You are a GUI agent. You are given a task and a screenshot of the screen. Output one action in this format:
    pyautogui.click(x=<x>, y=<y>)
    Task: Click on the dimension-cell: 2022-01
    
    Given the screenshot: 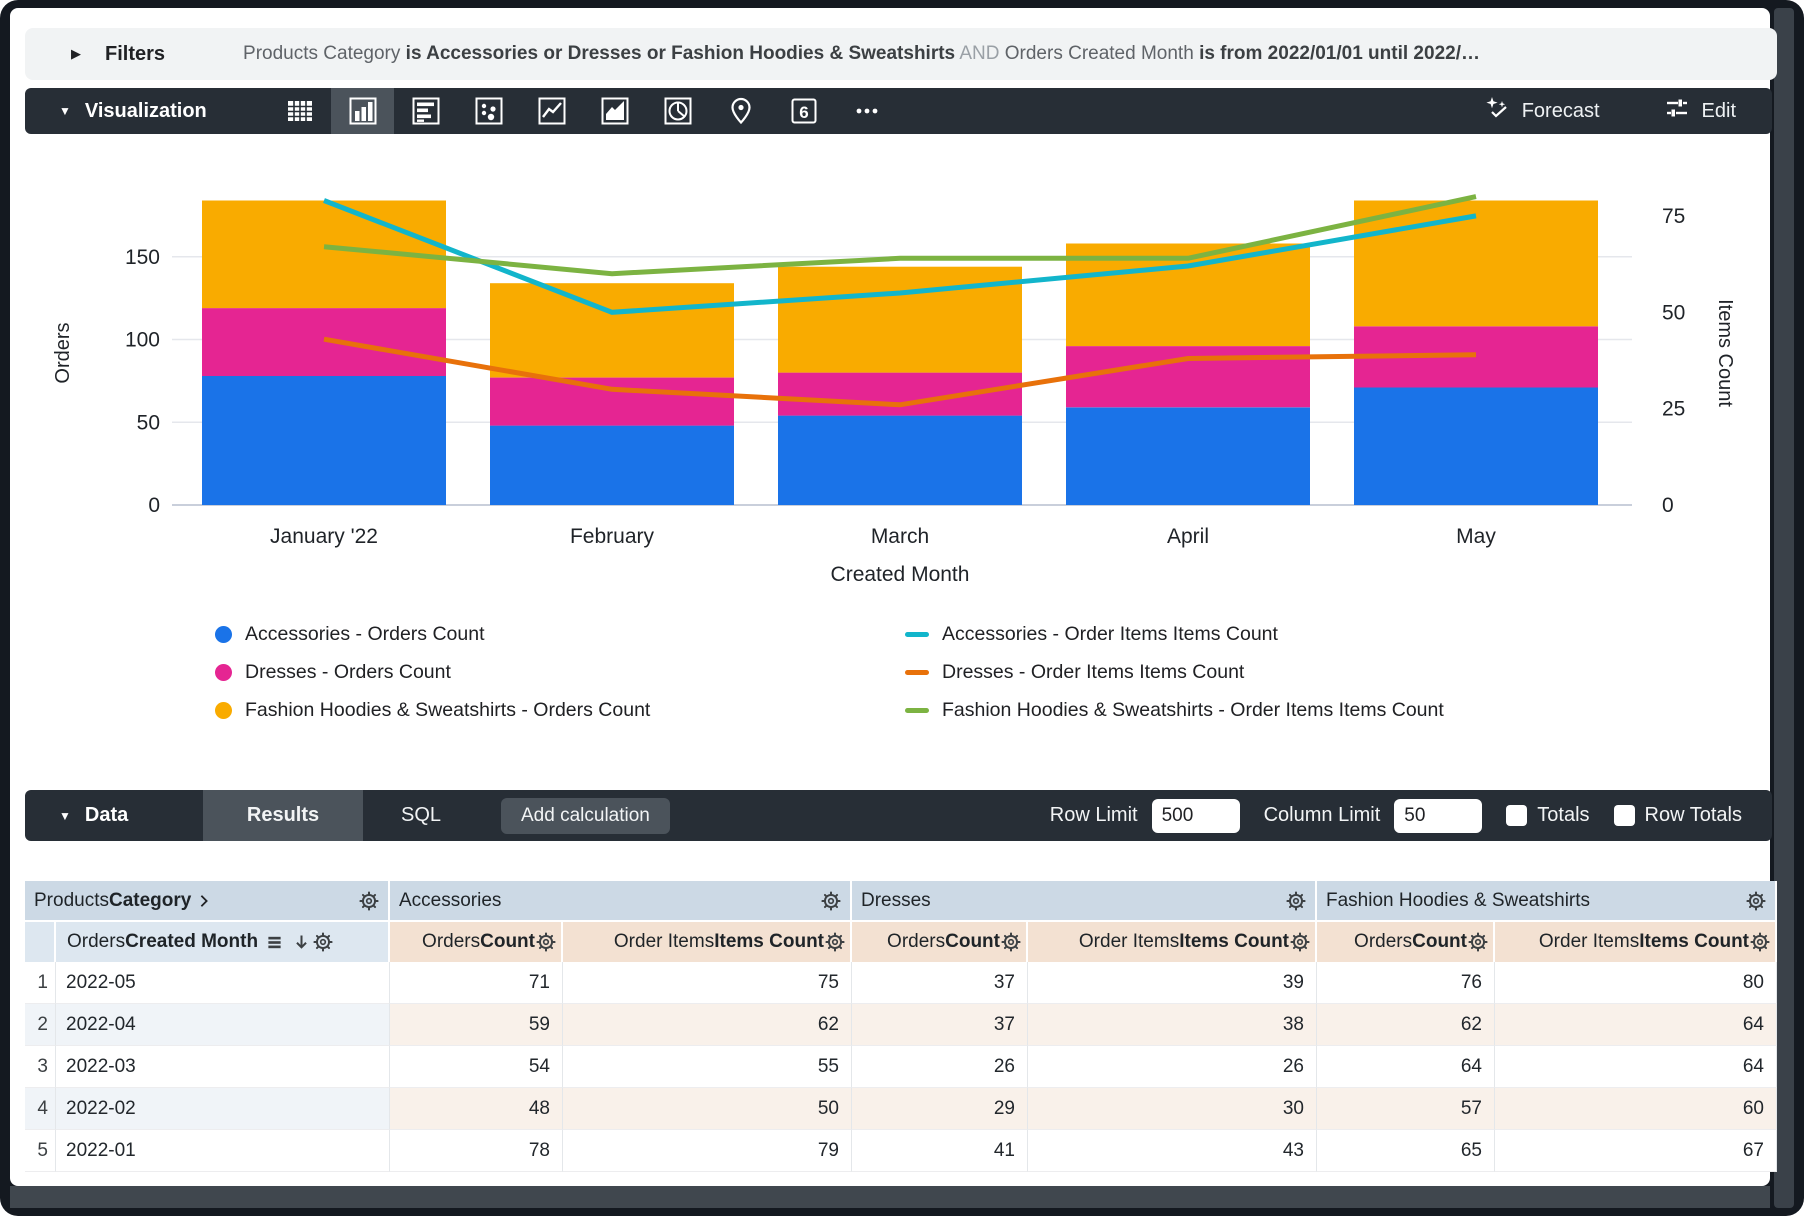 What is the action you would take?
    pyautogui.click(x=223, y=1151)
    